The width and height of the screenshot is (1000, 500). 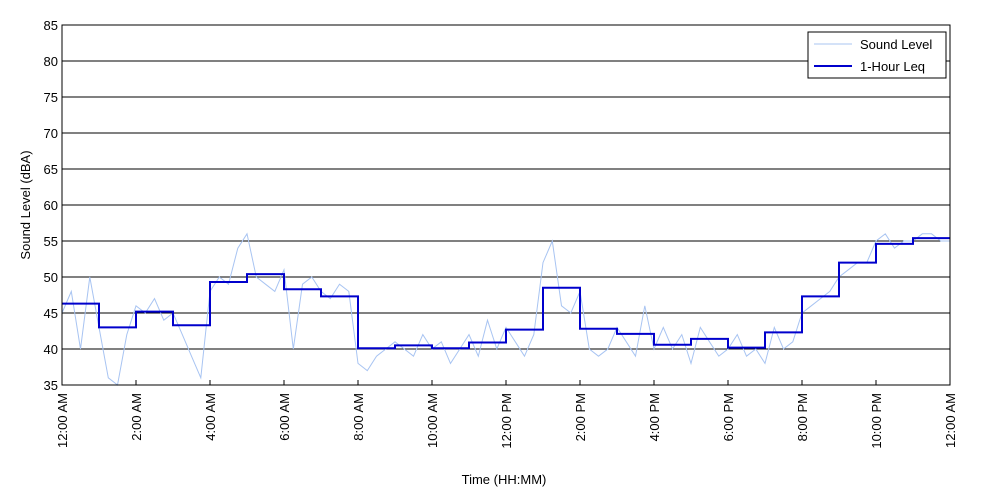 What do you see at coordinates (892, 66) in the screenshot?
I see `legend-label-leq: 1-Hour Leq` at bounding box center [892, 66].